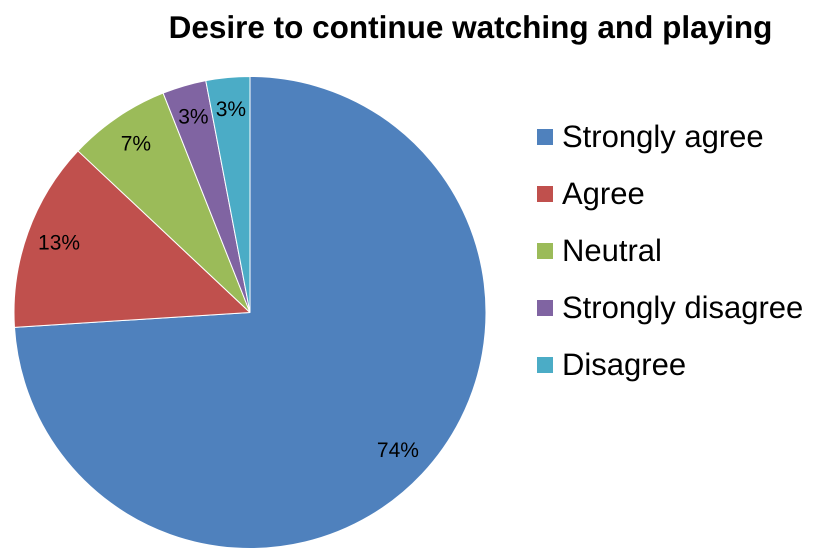 This screenshot has width=813, height=549. Describe the element at coordinates (59, 243) in the screenshot. I see `data-label: 13%` at that location.